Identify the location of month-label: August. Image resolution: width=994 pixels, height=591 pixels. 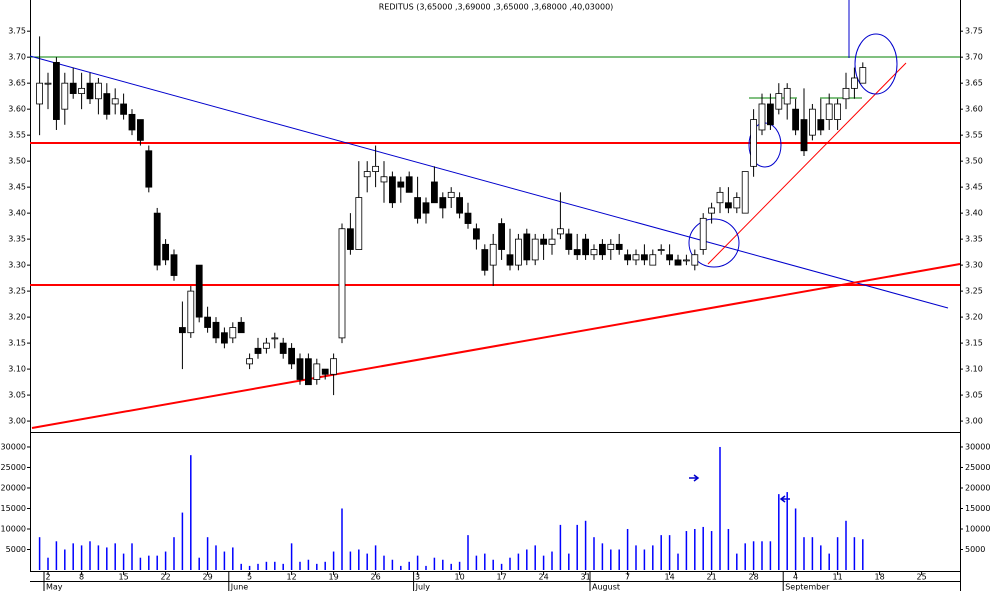
(606, 587).